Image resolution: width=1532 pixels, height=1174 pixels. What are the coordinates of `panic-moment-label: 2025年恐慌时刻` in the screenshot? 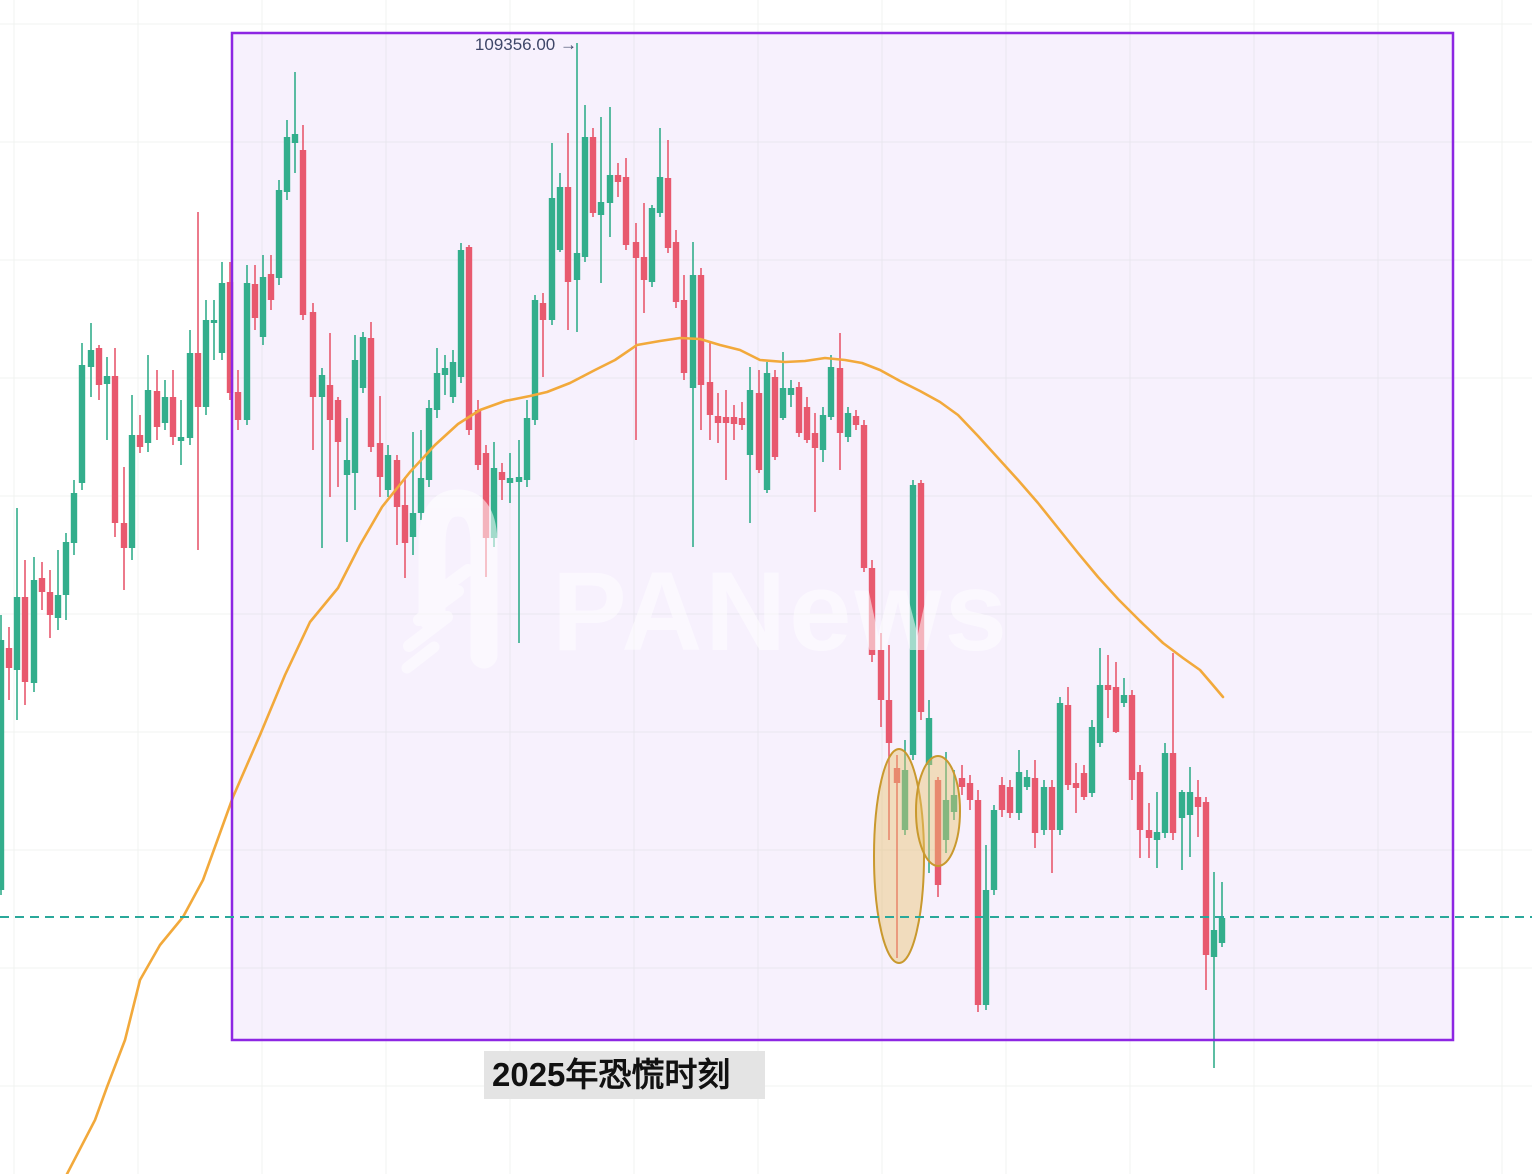 It's located at (624, 1075).